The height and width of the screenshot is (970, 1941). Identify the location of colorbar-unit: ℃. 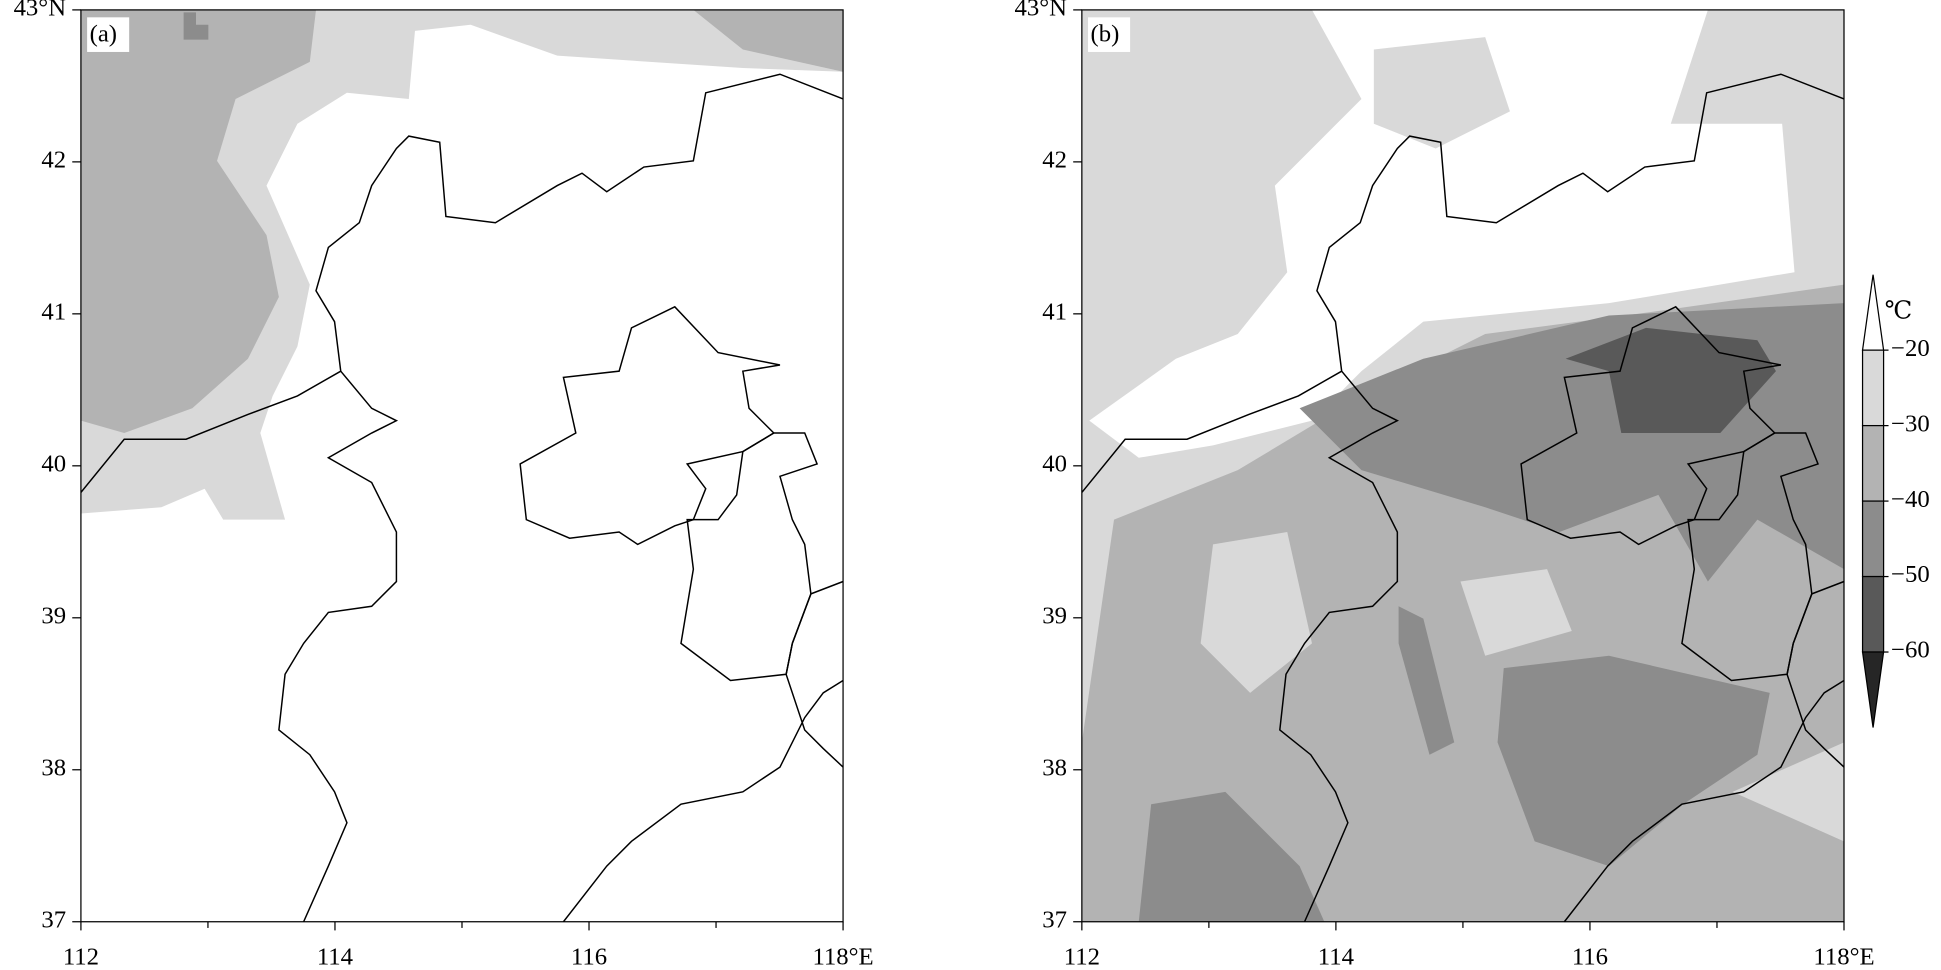
(1899, 311).